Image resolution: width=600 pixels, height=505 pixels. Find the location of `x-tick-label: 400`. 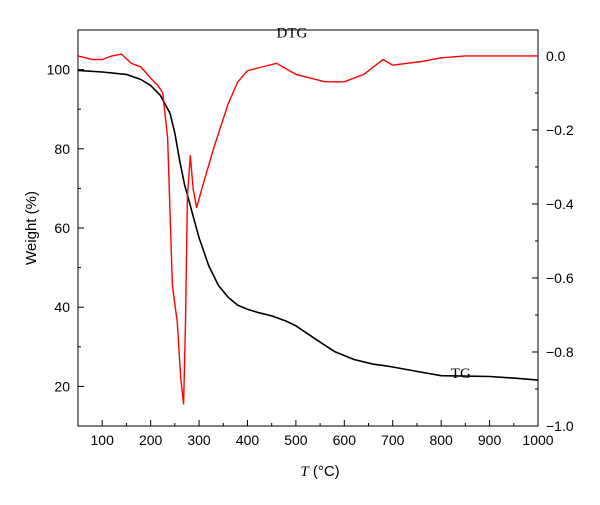

x-tick-label: 400 is located at coordinates (248, 440).